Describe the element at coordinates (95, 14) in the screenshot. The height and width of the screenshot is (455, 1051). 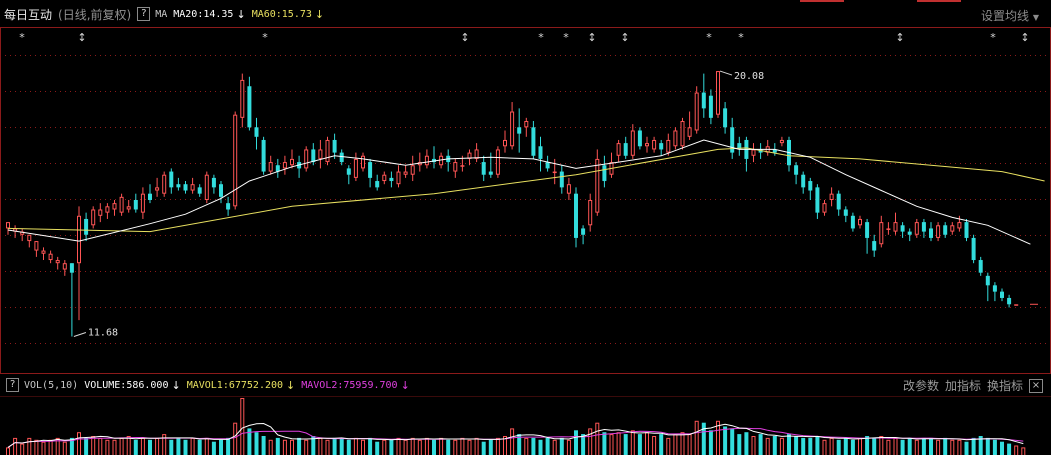
I see `chart-mode: (日线,前复权)` at that location.